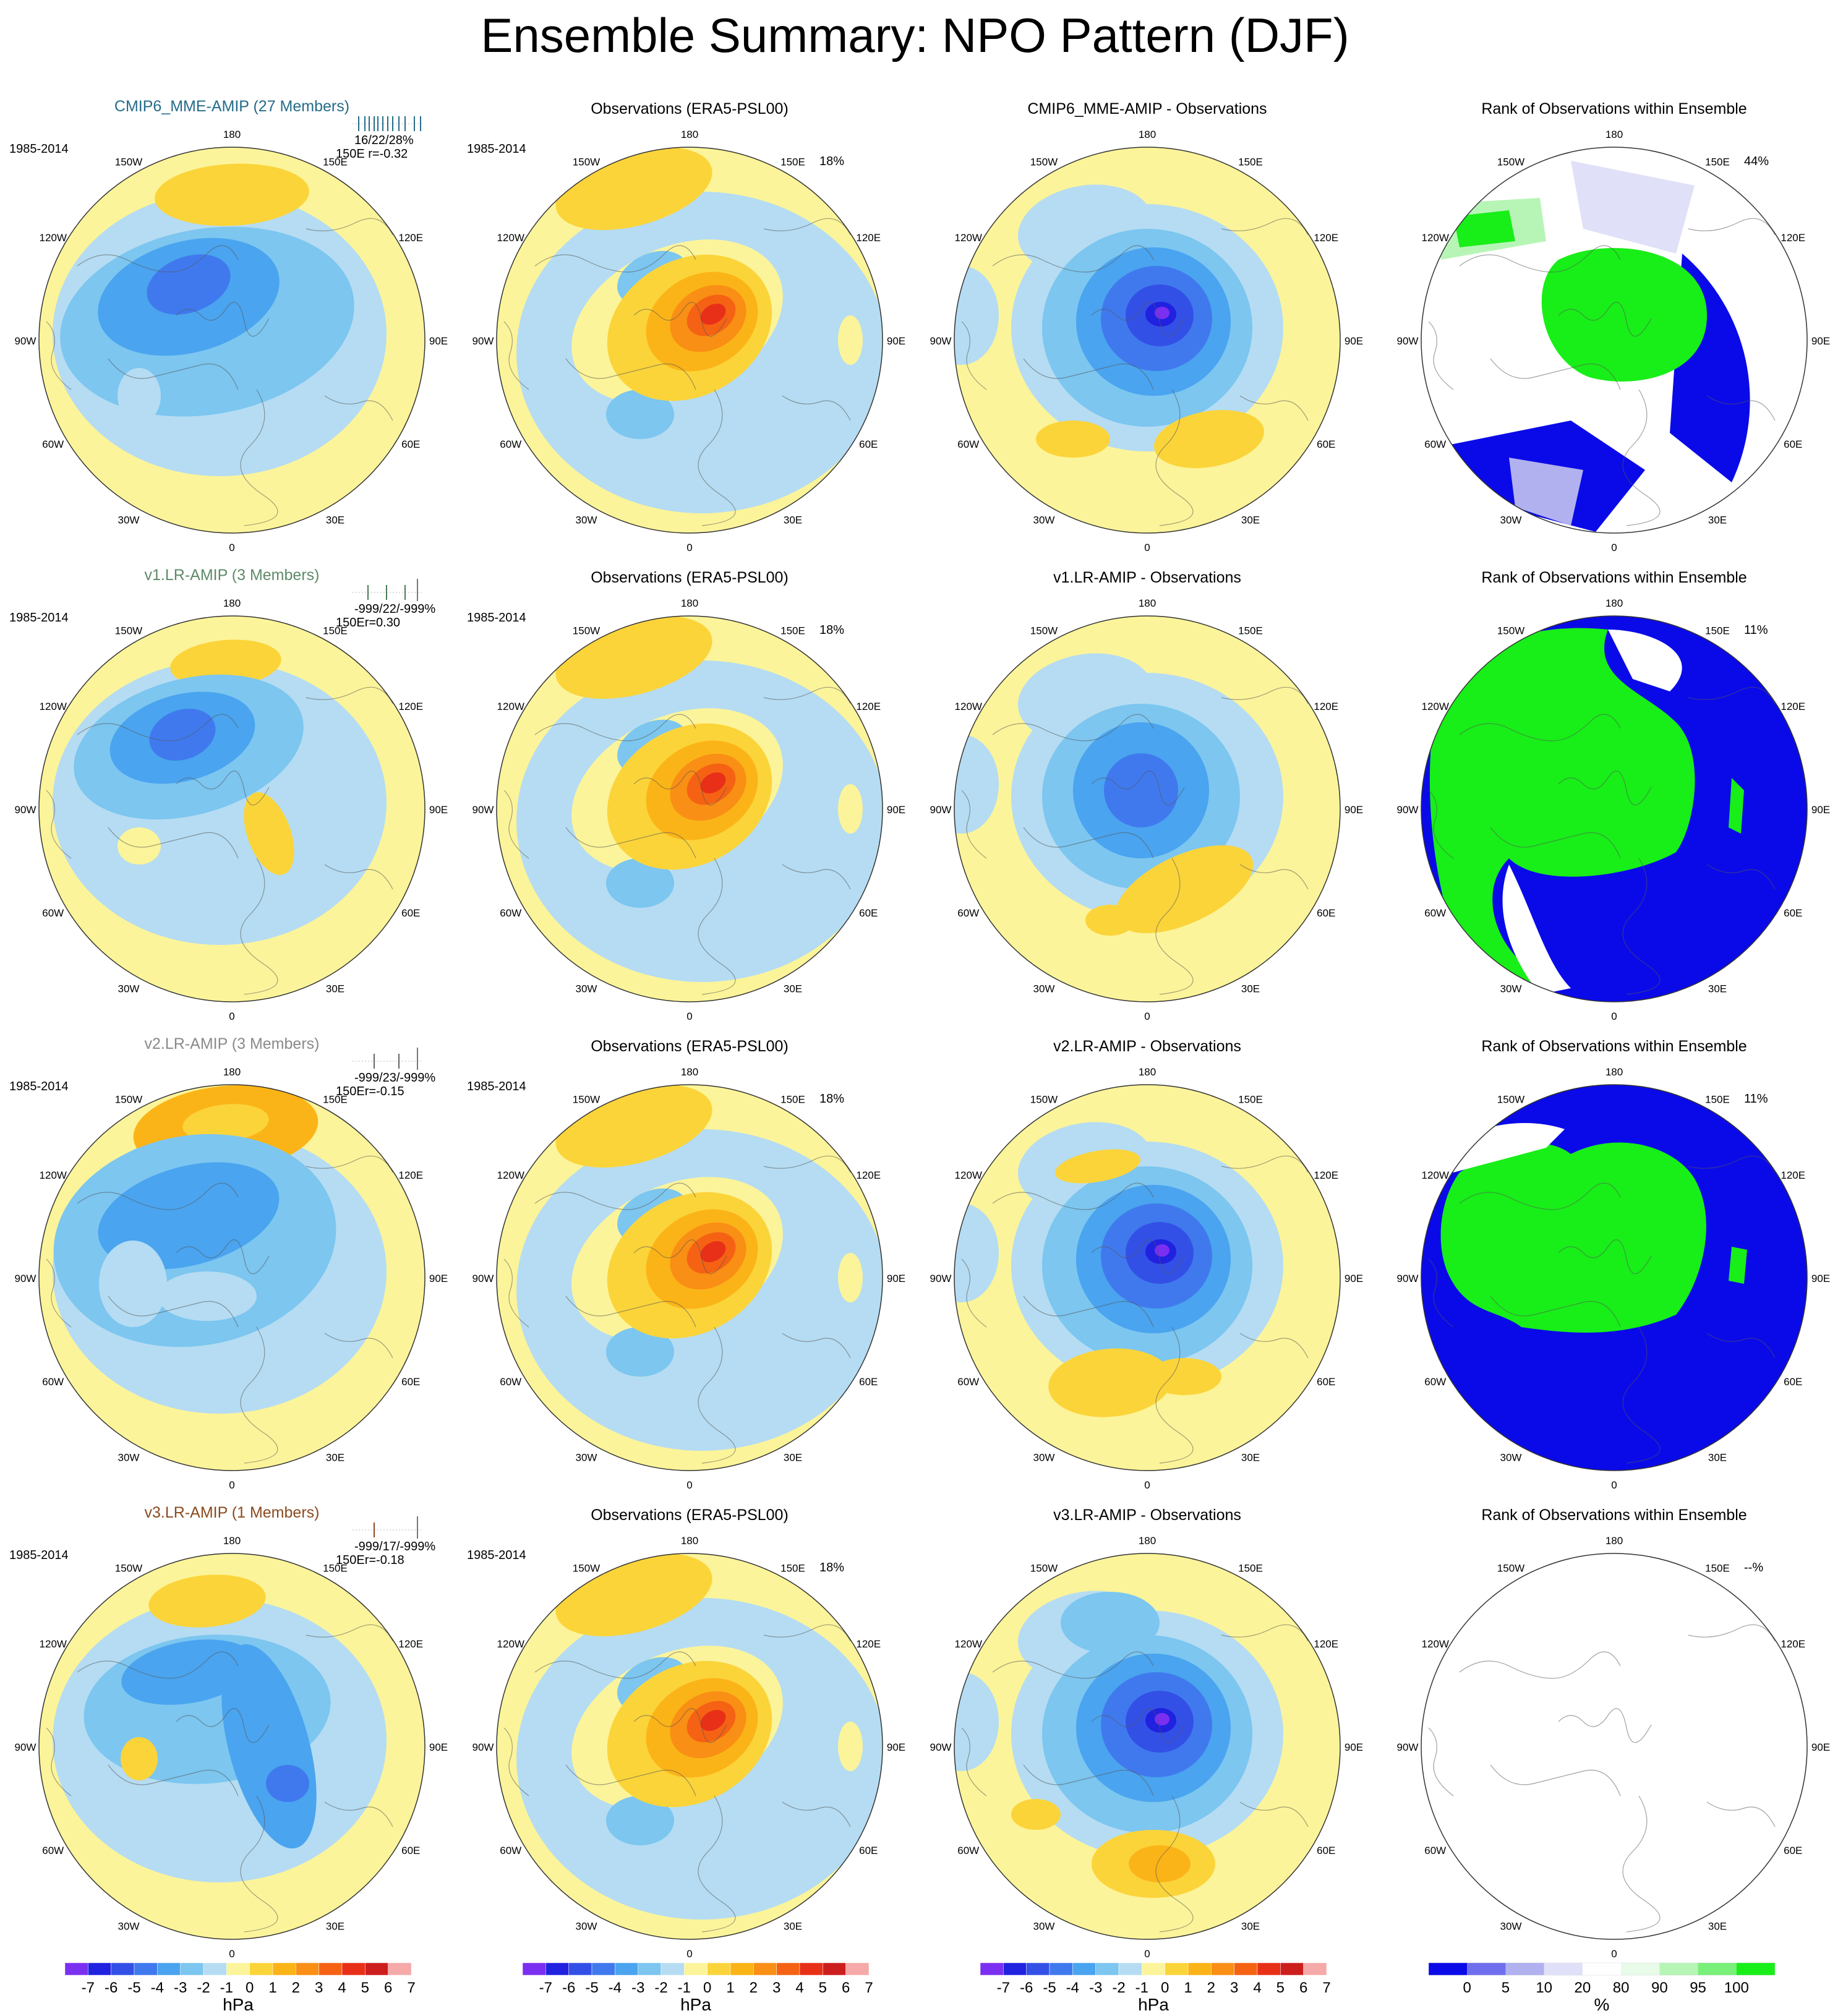  I want to click on page-title: Ensemble Summary: NPO Pattern (DJF), so click(915, 35).